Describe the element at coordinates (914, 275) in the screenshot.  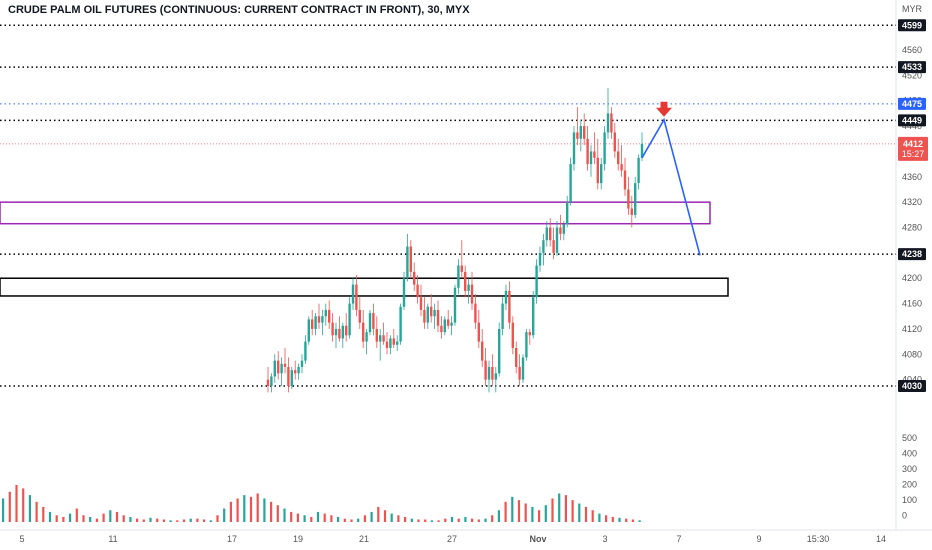
I see `price-axis-panel` at that location.